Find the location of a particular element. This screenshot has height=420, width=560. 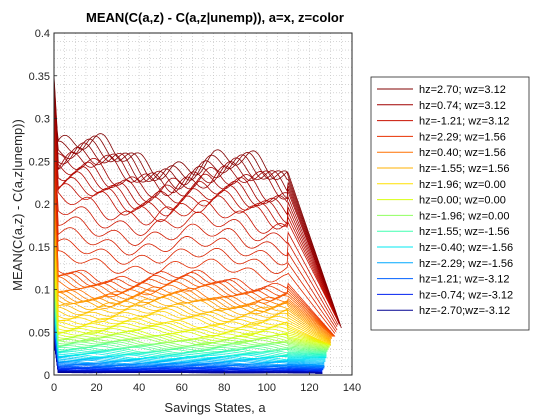

legend-item: hz=1.96; wz=0.00 is located at coordinates (441, 185).